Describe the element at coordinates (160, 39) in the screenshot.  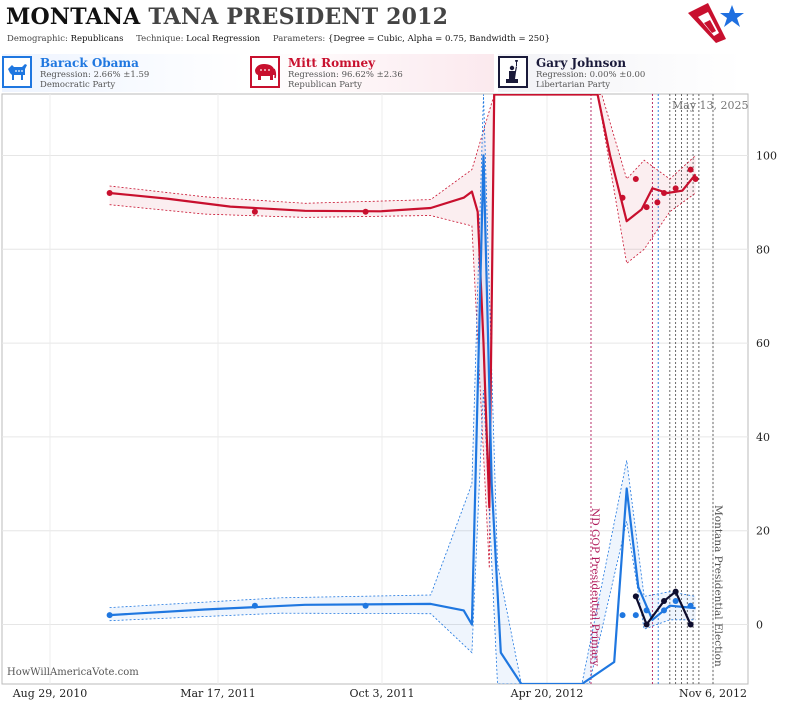
I see `technique-label: Technique:` at that location.